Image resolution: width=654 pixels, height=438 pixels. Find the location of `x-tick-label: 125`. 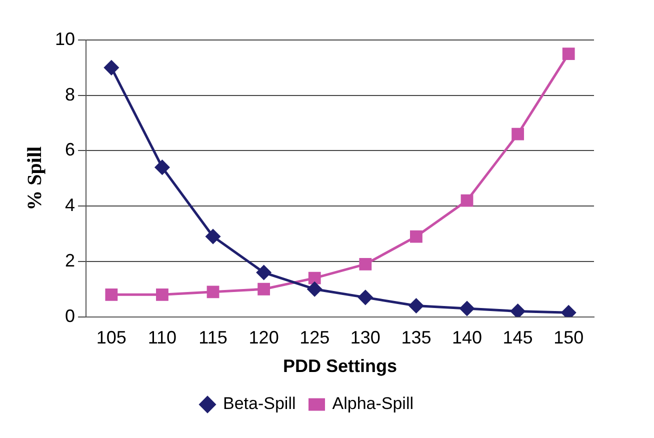

x-tick-label: 125 is located at coordinates (315, 338).